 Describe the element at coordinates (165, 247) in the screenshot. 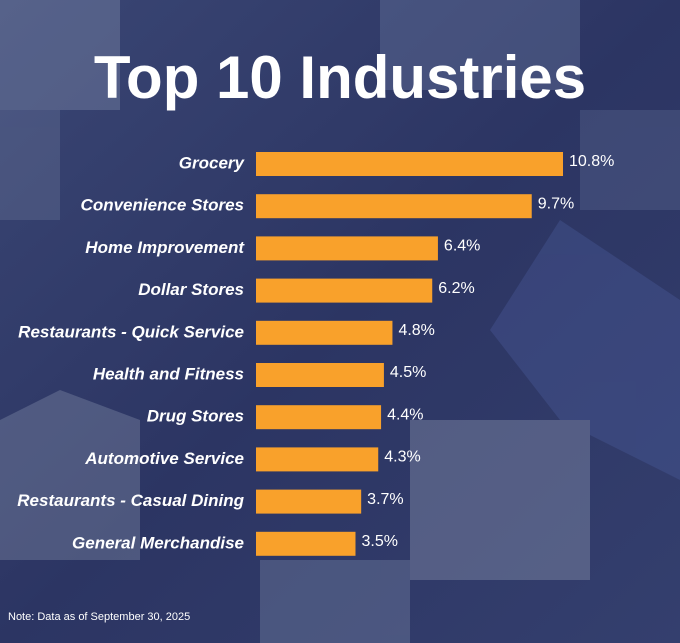

I see `category-label: Home Improvement` at that location.